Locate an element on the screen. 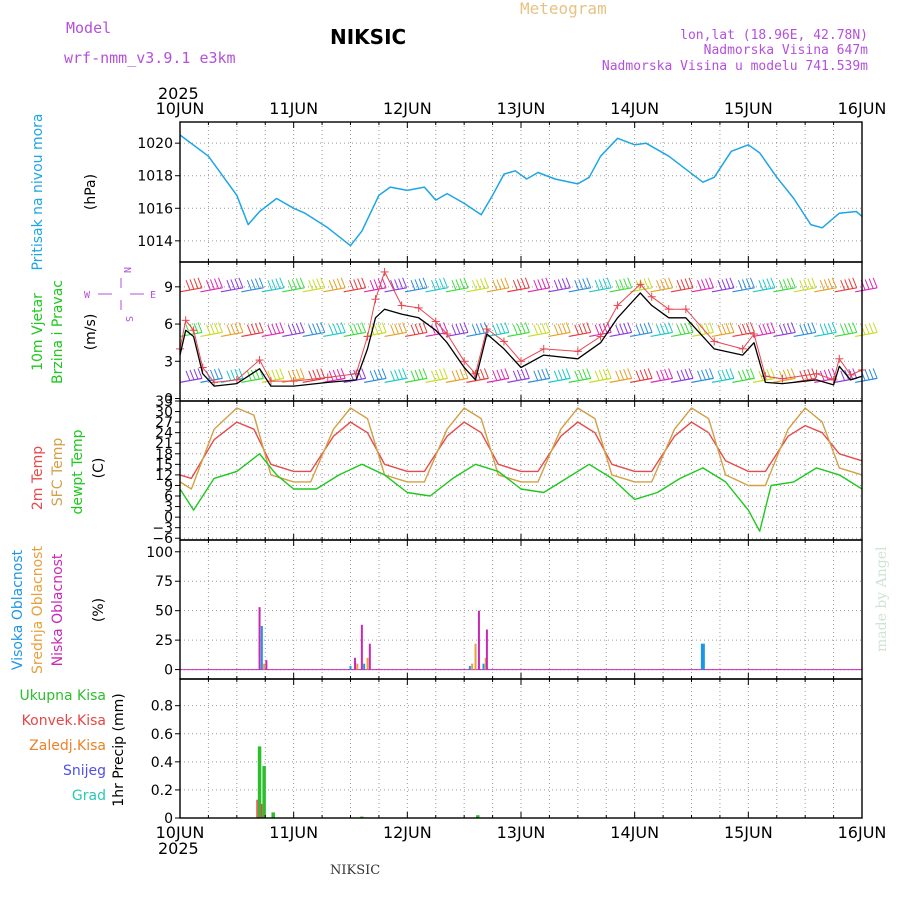 Image resolution: width=900 pixels, height=900 pixels. ytick-label: 1016 is located at coordinates (155, 209).